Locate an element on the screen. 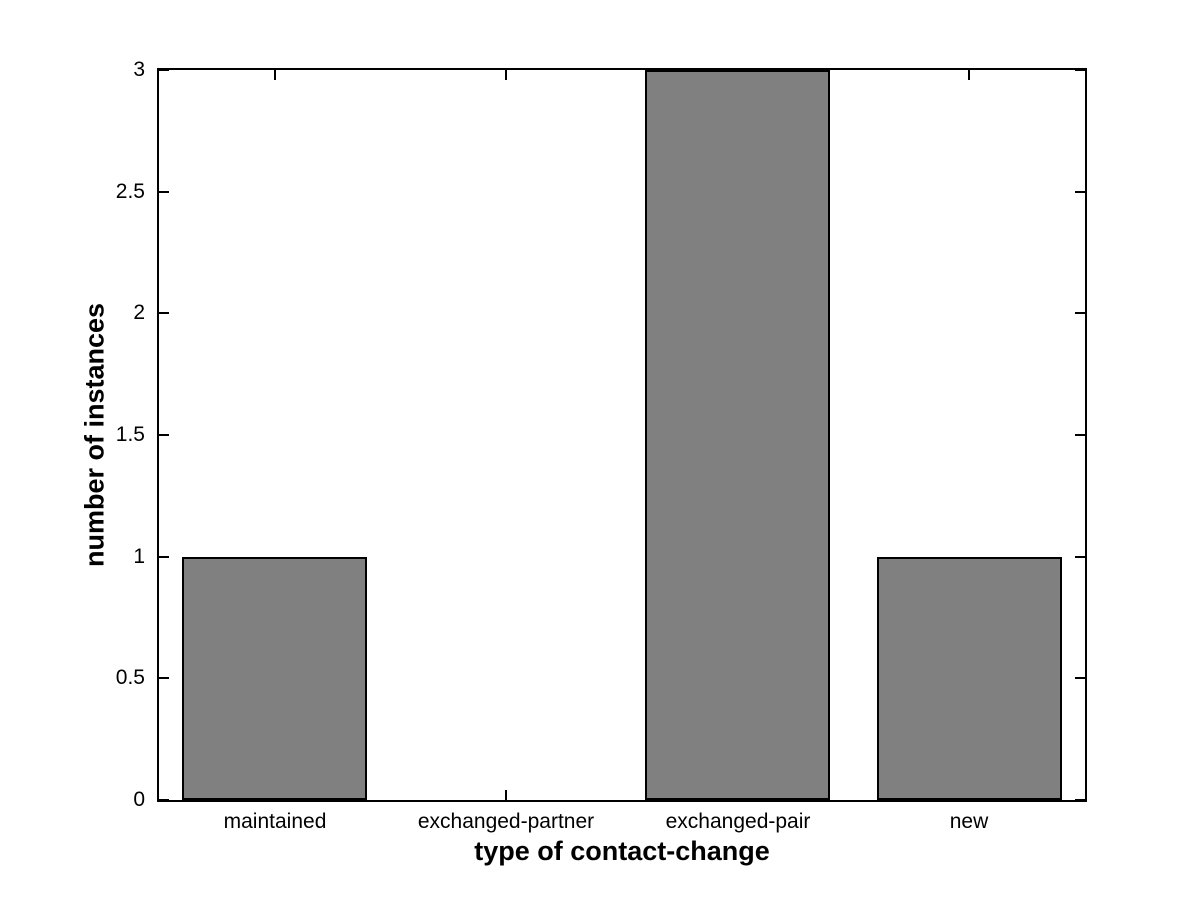 This screenshot has height=901, width=1201. bar-exchanged-pair is located at coordinates (737, 435).